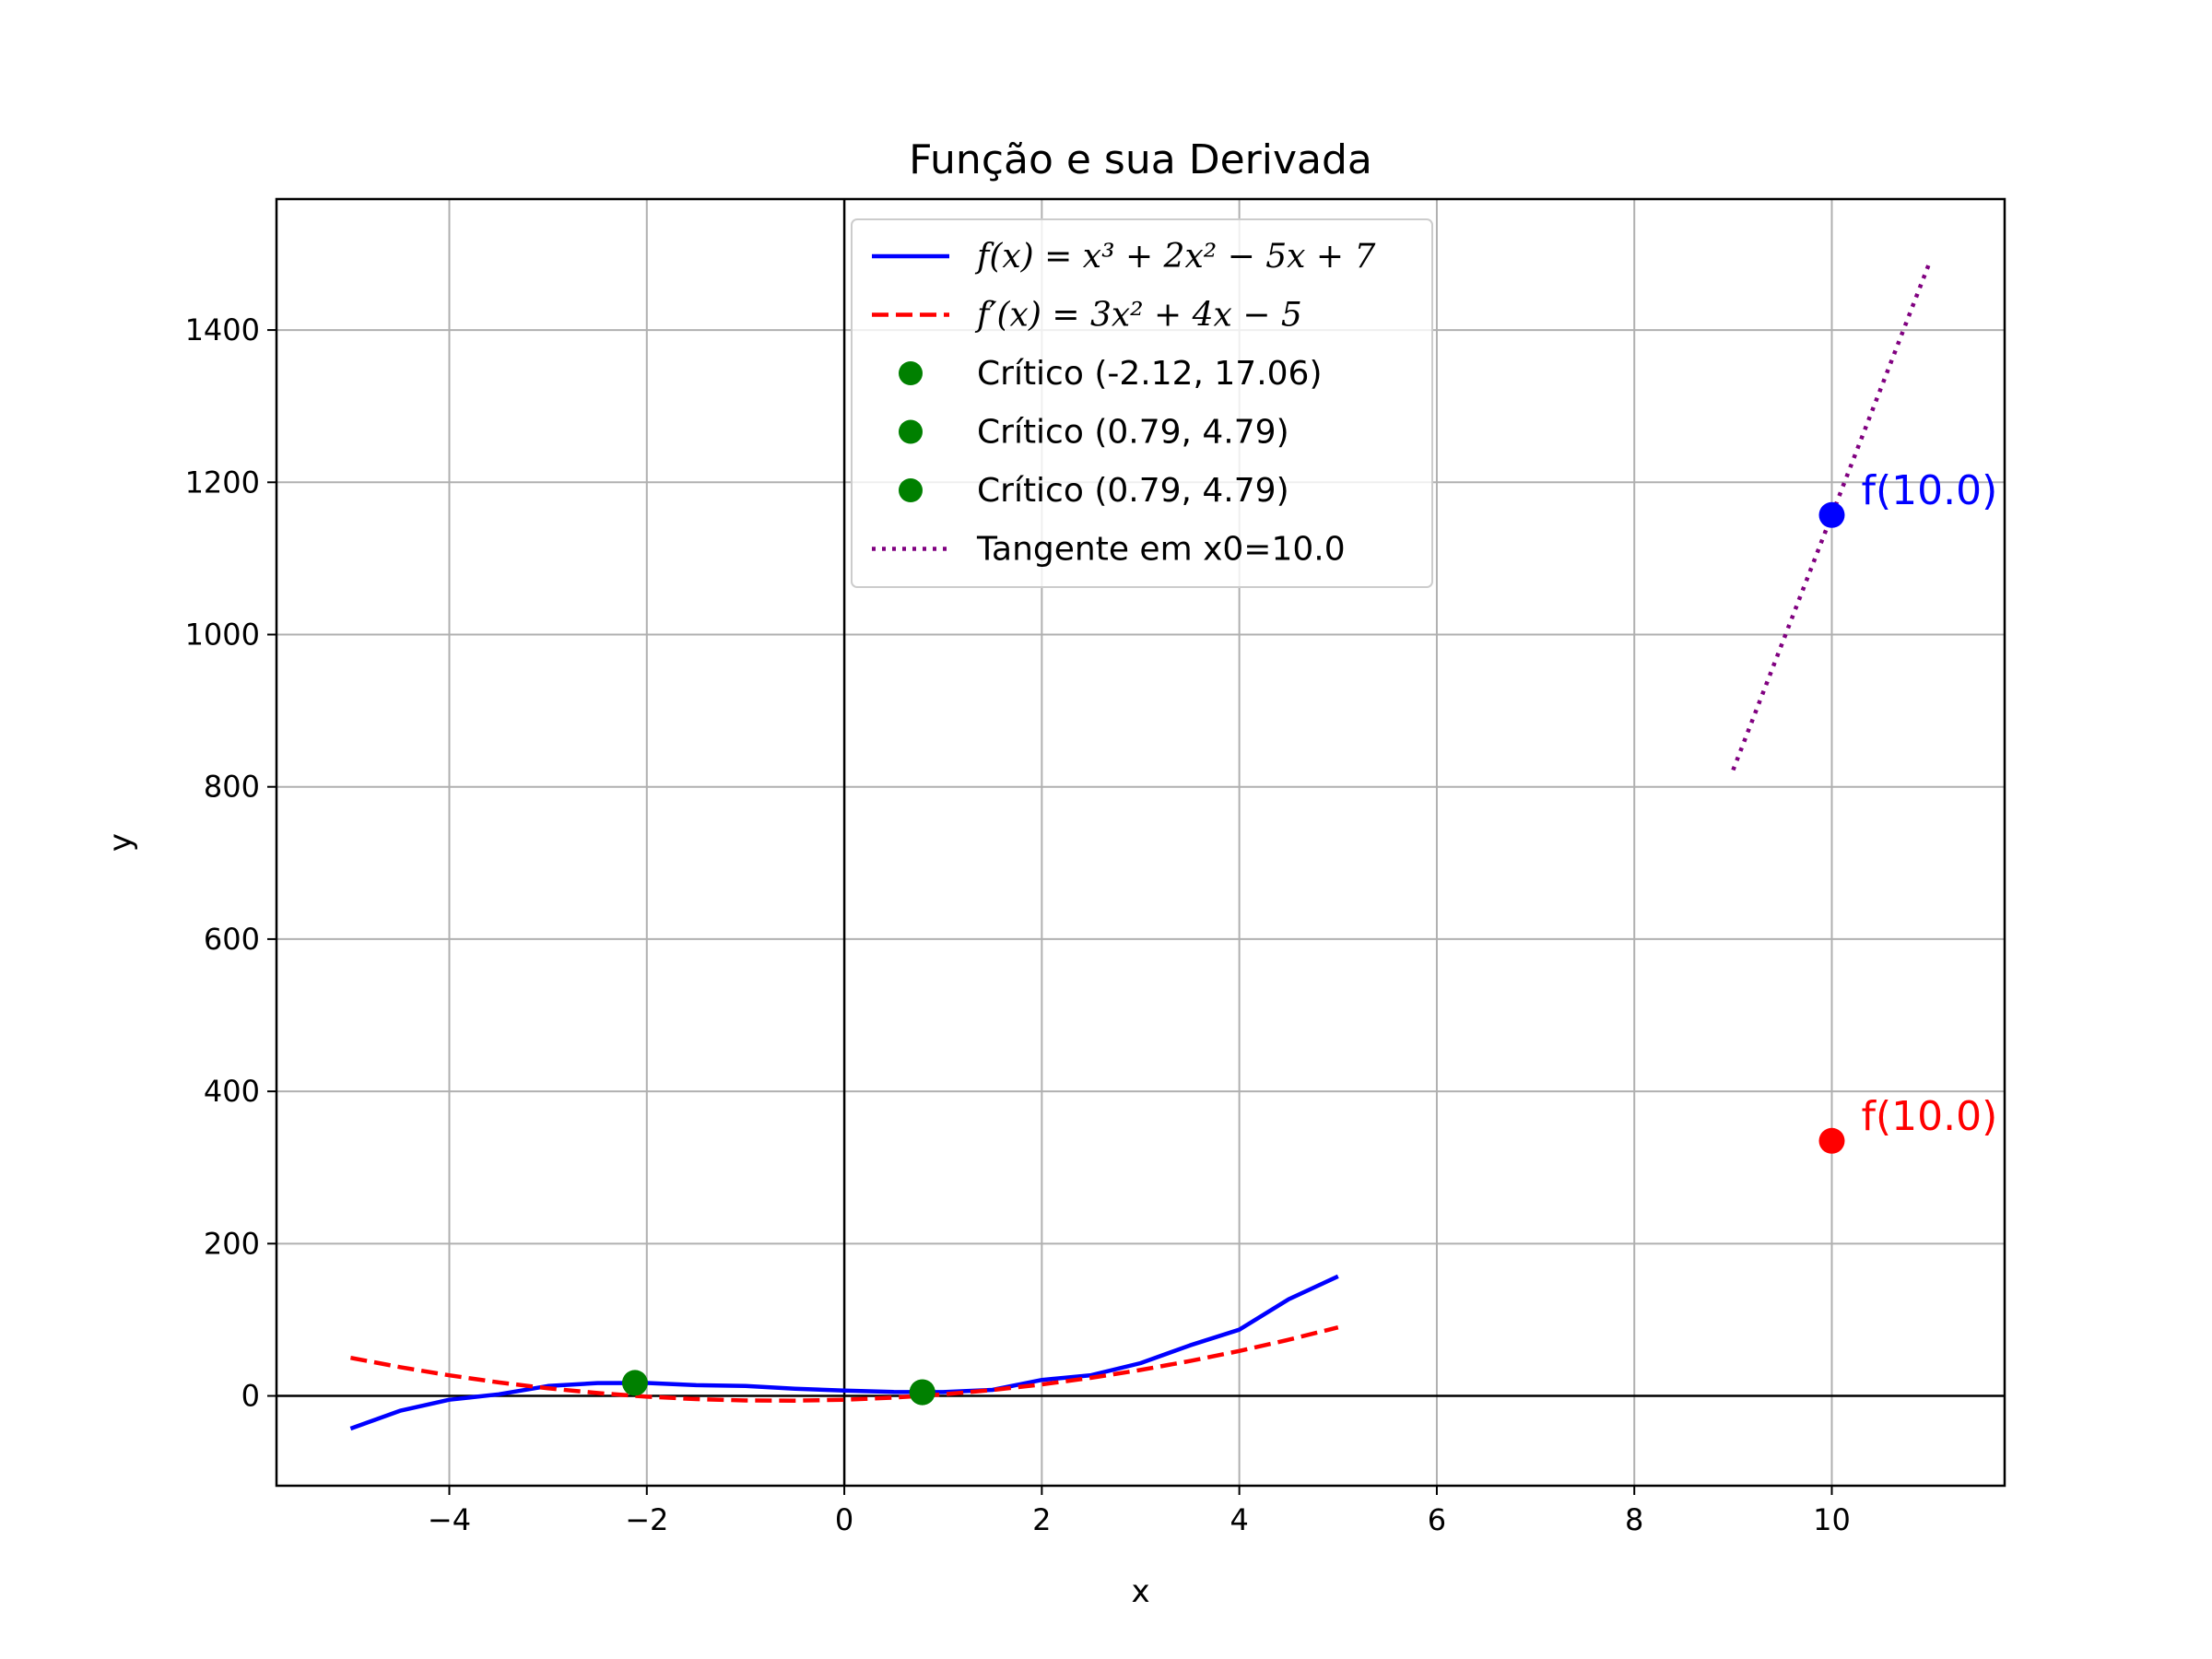  Describe the element at coordinates (1139, 1511) in the screenshot. I see `x-ticks: −4 −2 0 2 4 6 8 10` at that location.